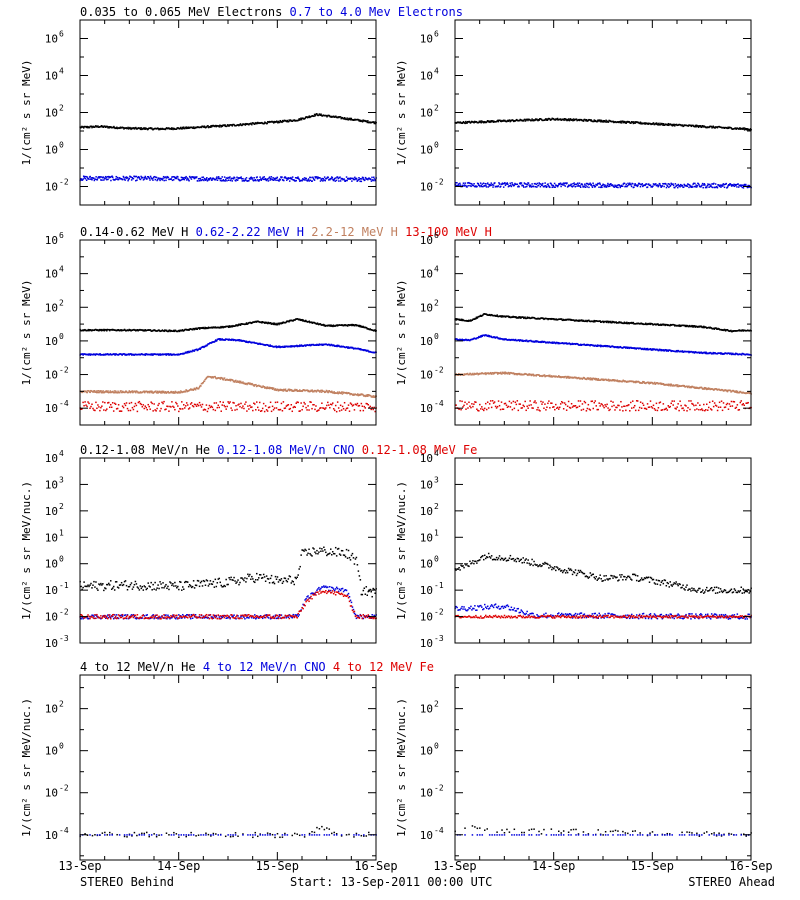  Describe the element at coordinates (372, 12) in the screenshot. I see `legend-entry: 0.7 to 4.0 Mev Electrons` at that location.